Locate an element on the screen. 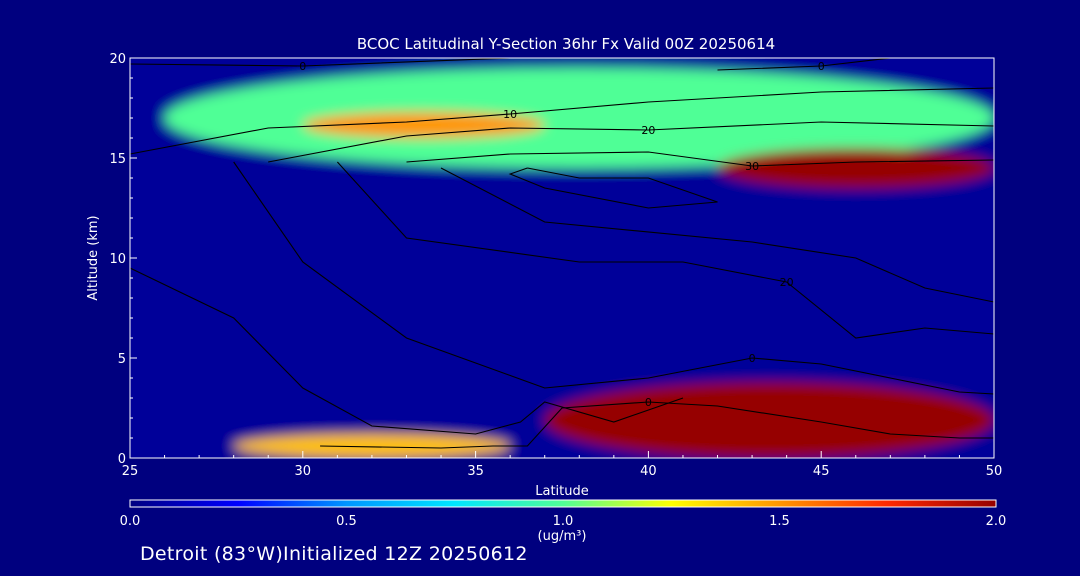 This screenshot has height=576, width=1080. x-tick-label: 35 is located at coordinates (475, 471).